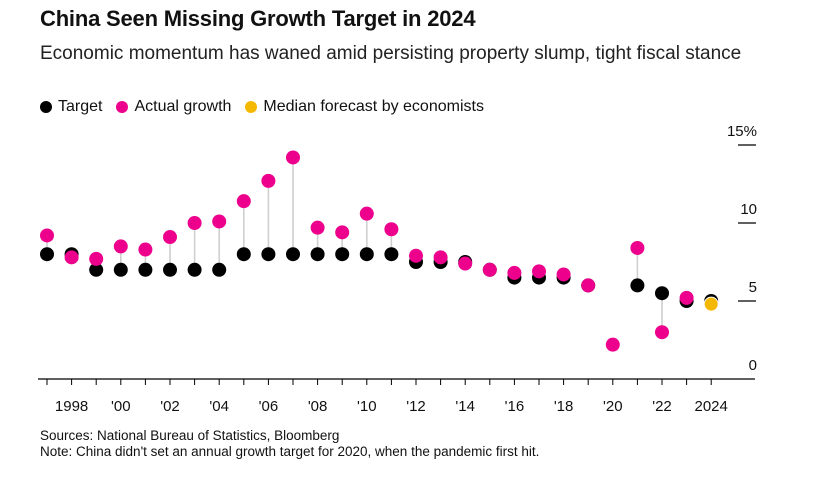 The height and width of the screenshot is (489, 828). Describe the element at coordinates (219, 221) in the screenshot. I see `actual-point-2004` at that location.